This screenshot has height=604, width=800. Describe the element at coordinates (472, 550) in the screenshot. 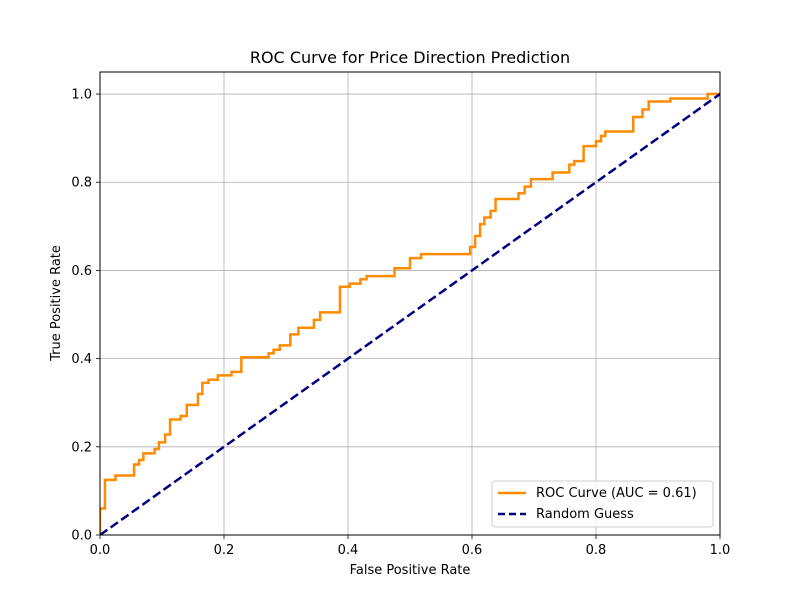

I see `x-tick-label: 0.6` at that location.